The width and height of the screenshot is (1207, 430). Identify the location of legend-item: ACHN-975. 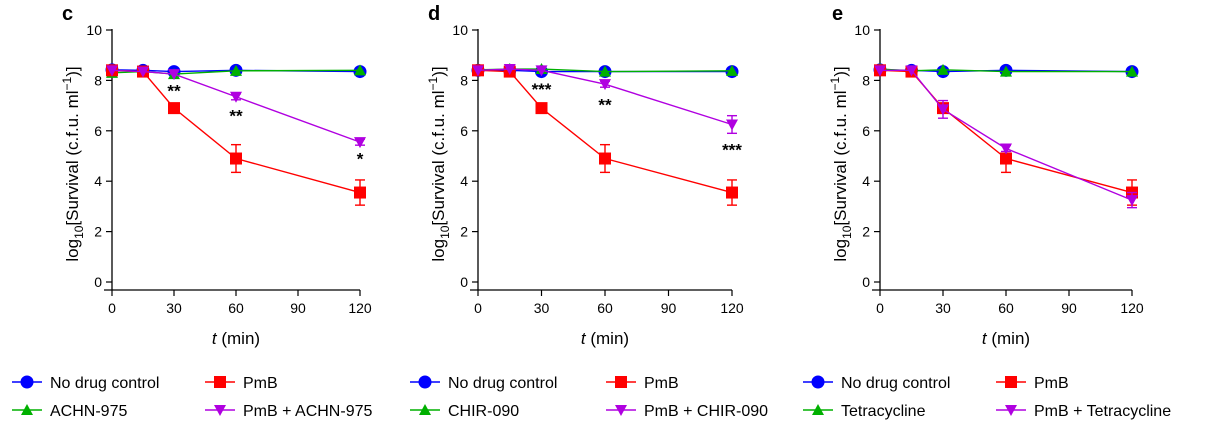
(69, 411).